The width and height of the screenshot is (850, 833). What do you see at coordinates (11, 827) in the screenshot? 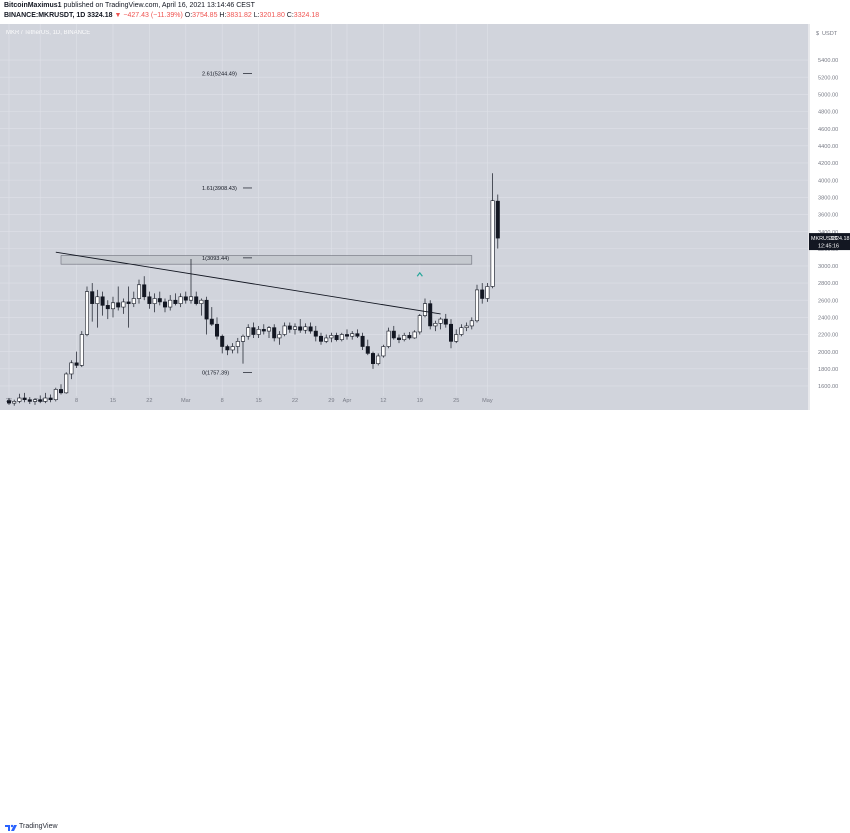
I see `tradingview-logo-icon` at bounding box center [11, 827].